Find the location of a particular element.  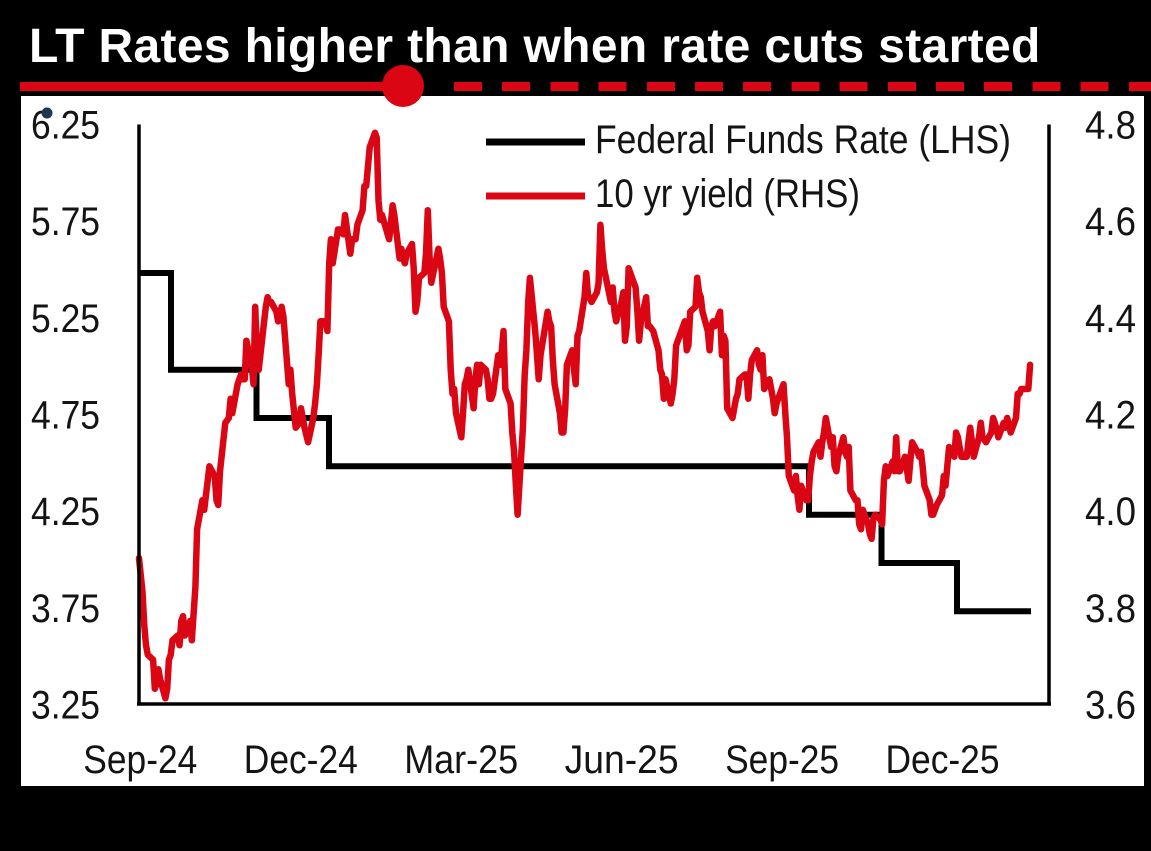

svg-text: 4.75 is located at coordinates (65, 416).